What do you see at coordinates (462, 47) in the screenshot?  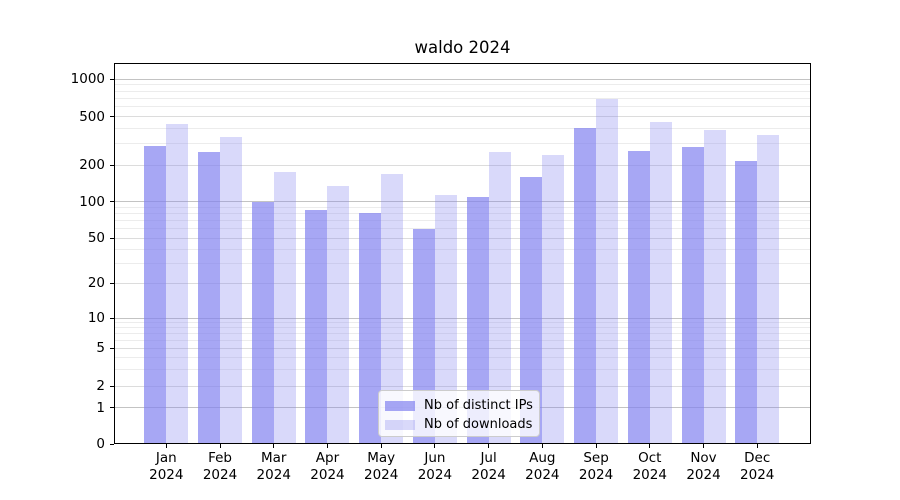 I see `chart-title: waldo 2024` at bounding box center [462, 47].